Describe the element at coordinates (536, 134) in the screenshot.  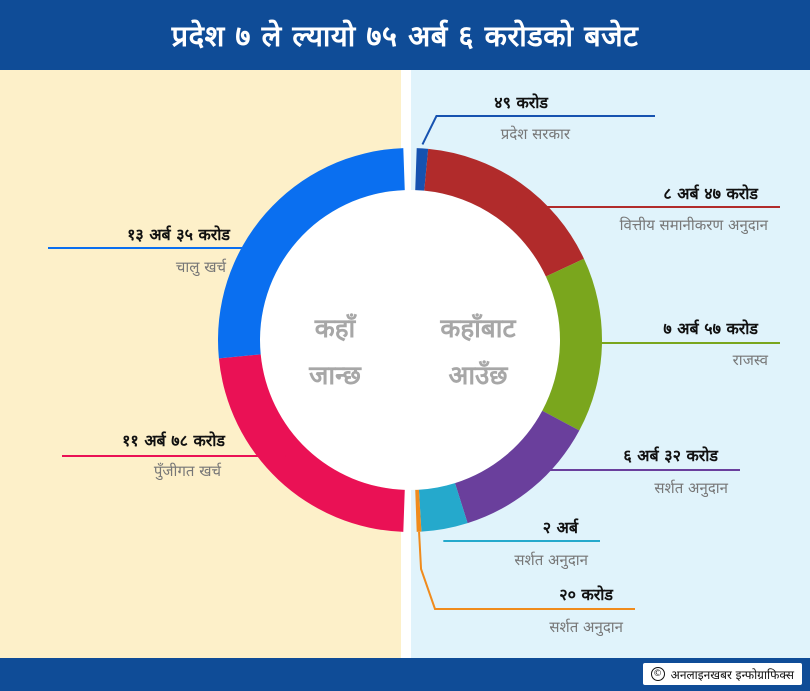
I see `slice-name-label: प्रदेश सरकार` at that location.